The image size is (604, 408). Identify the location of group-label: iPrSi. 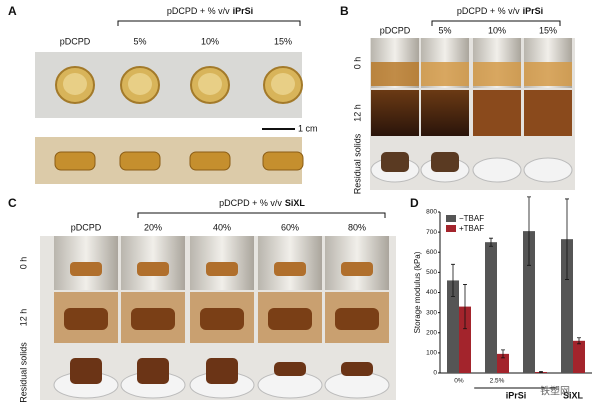
(516, 395).